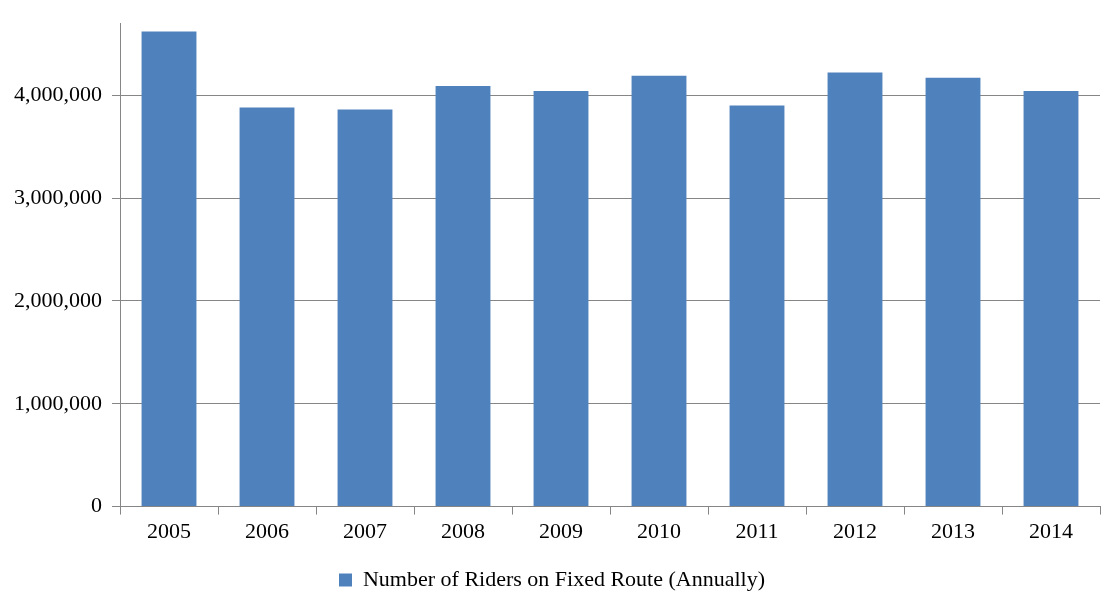 Image resolution: width=1114 pixels, height=605 pixels. What do you see at coordinates (659, 530) in the screenshot?
I see `x-tick-label: 2010` at bounding box center [659, 530].